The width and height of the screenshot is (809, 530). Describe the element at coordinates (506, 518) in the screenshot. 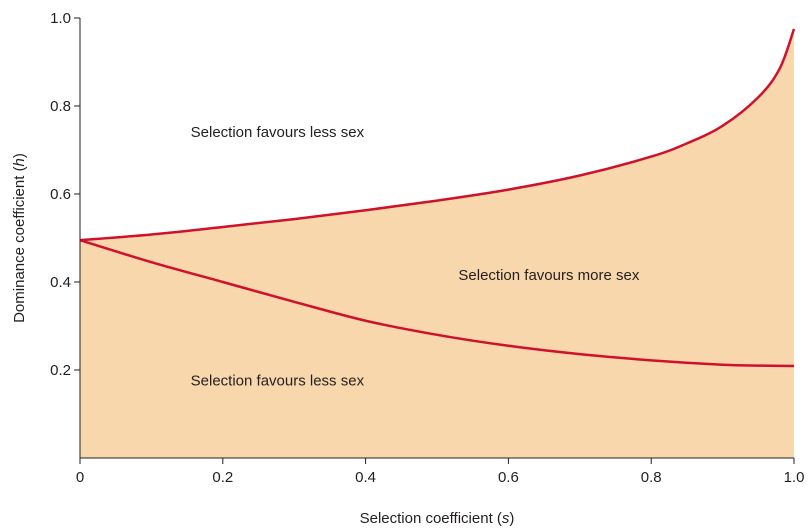

I see `x-axis-label-symbol: s` at that location.